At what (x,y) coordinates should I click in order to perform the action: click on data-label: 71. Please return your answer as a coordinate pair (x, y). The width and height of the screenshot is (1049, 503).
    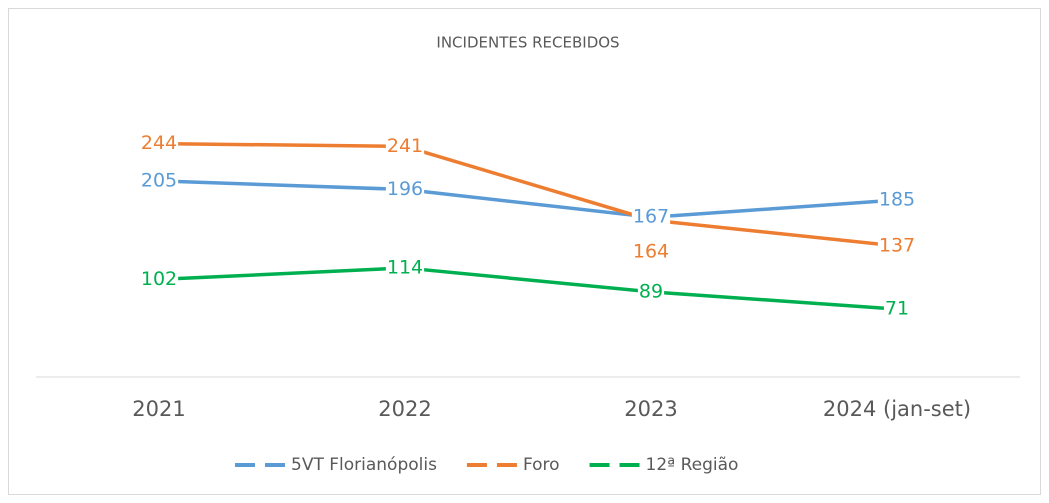
    Looking at the image, I should click on (897, 309).